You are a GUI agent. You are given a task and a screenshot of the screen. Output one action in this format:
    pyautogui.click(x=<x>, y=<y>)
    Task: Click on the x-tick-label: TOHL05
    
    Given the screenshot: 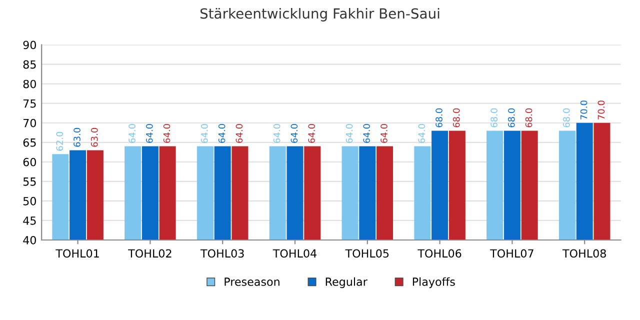 What is the action you would take?
    pyautogui.click(x=367, y=253)
    